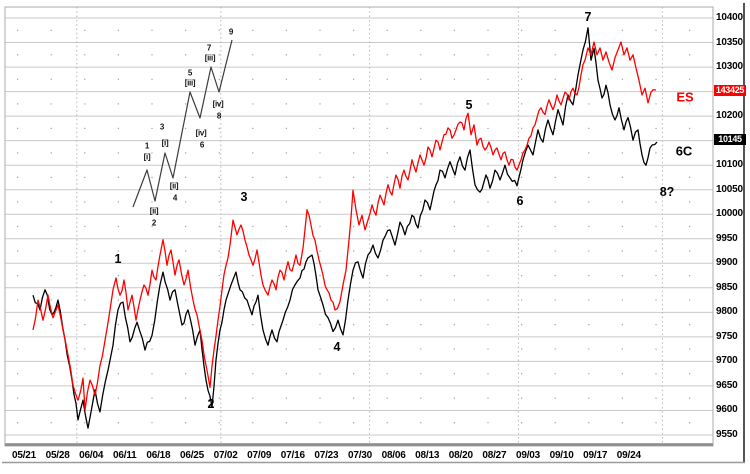  I want to click on y-axis-label: 10100, so click(729, 165).